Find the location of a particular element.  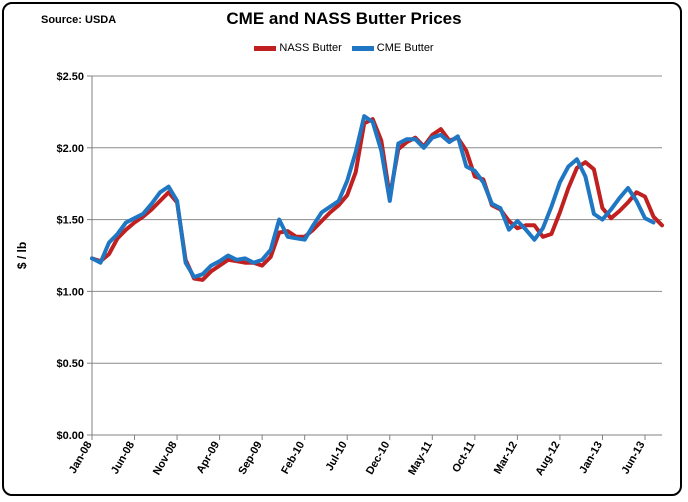

y-tick-label: $1.00 is located at coordinates (70, 292).